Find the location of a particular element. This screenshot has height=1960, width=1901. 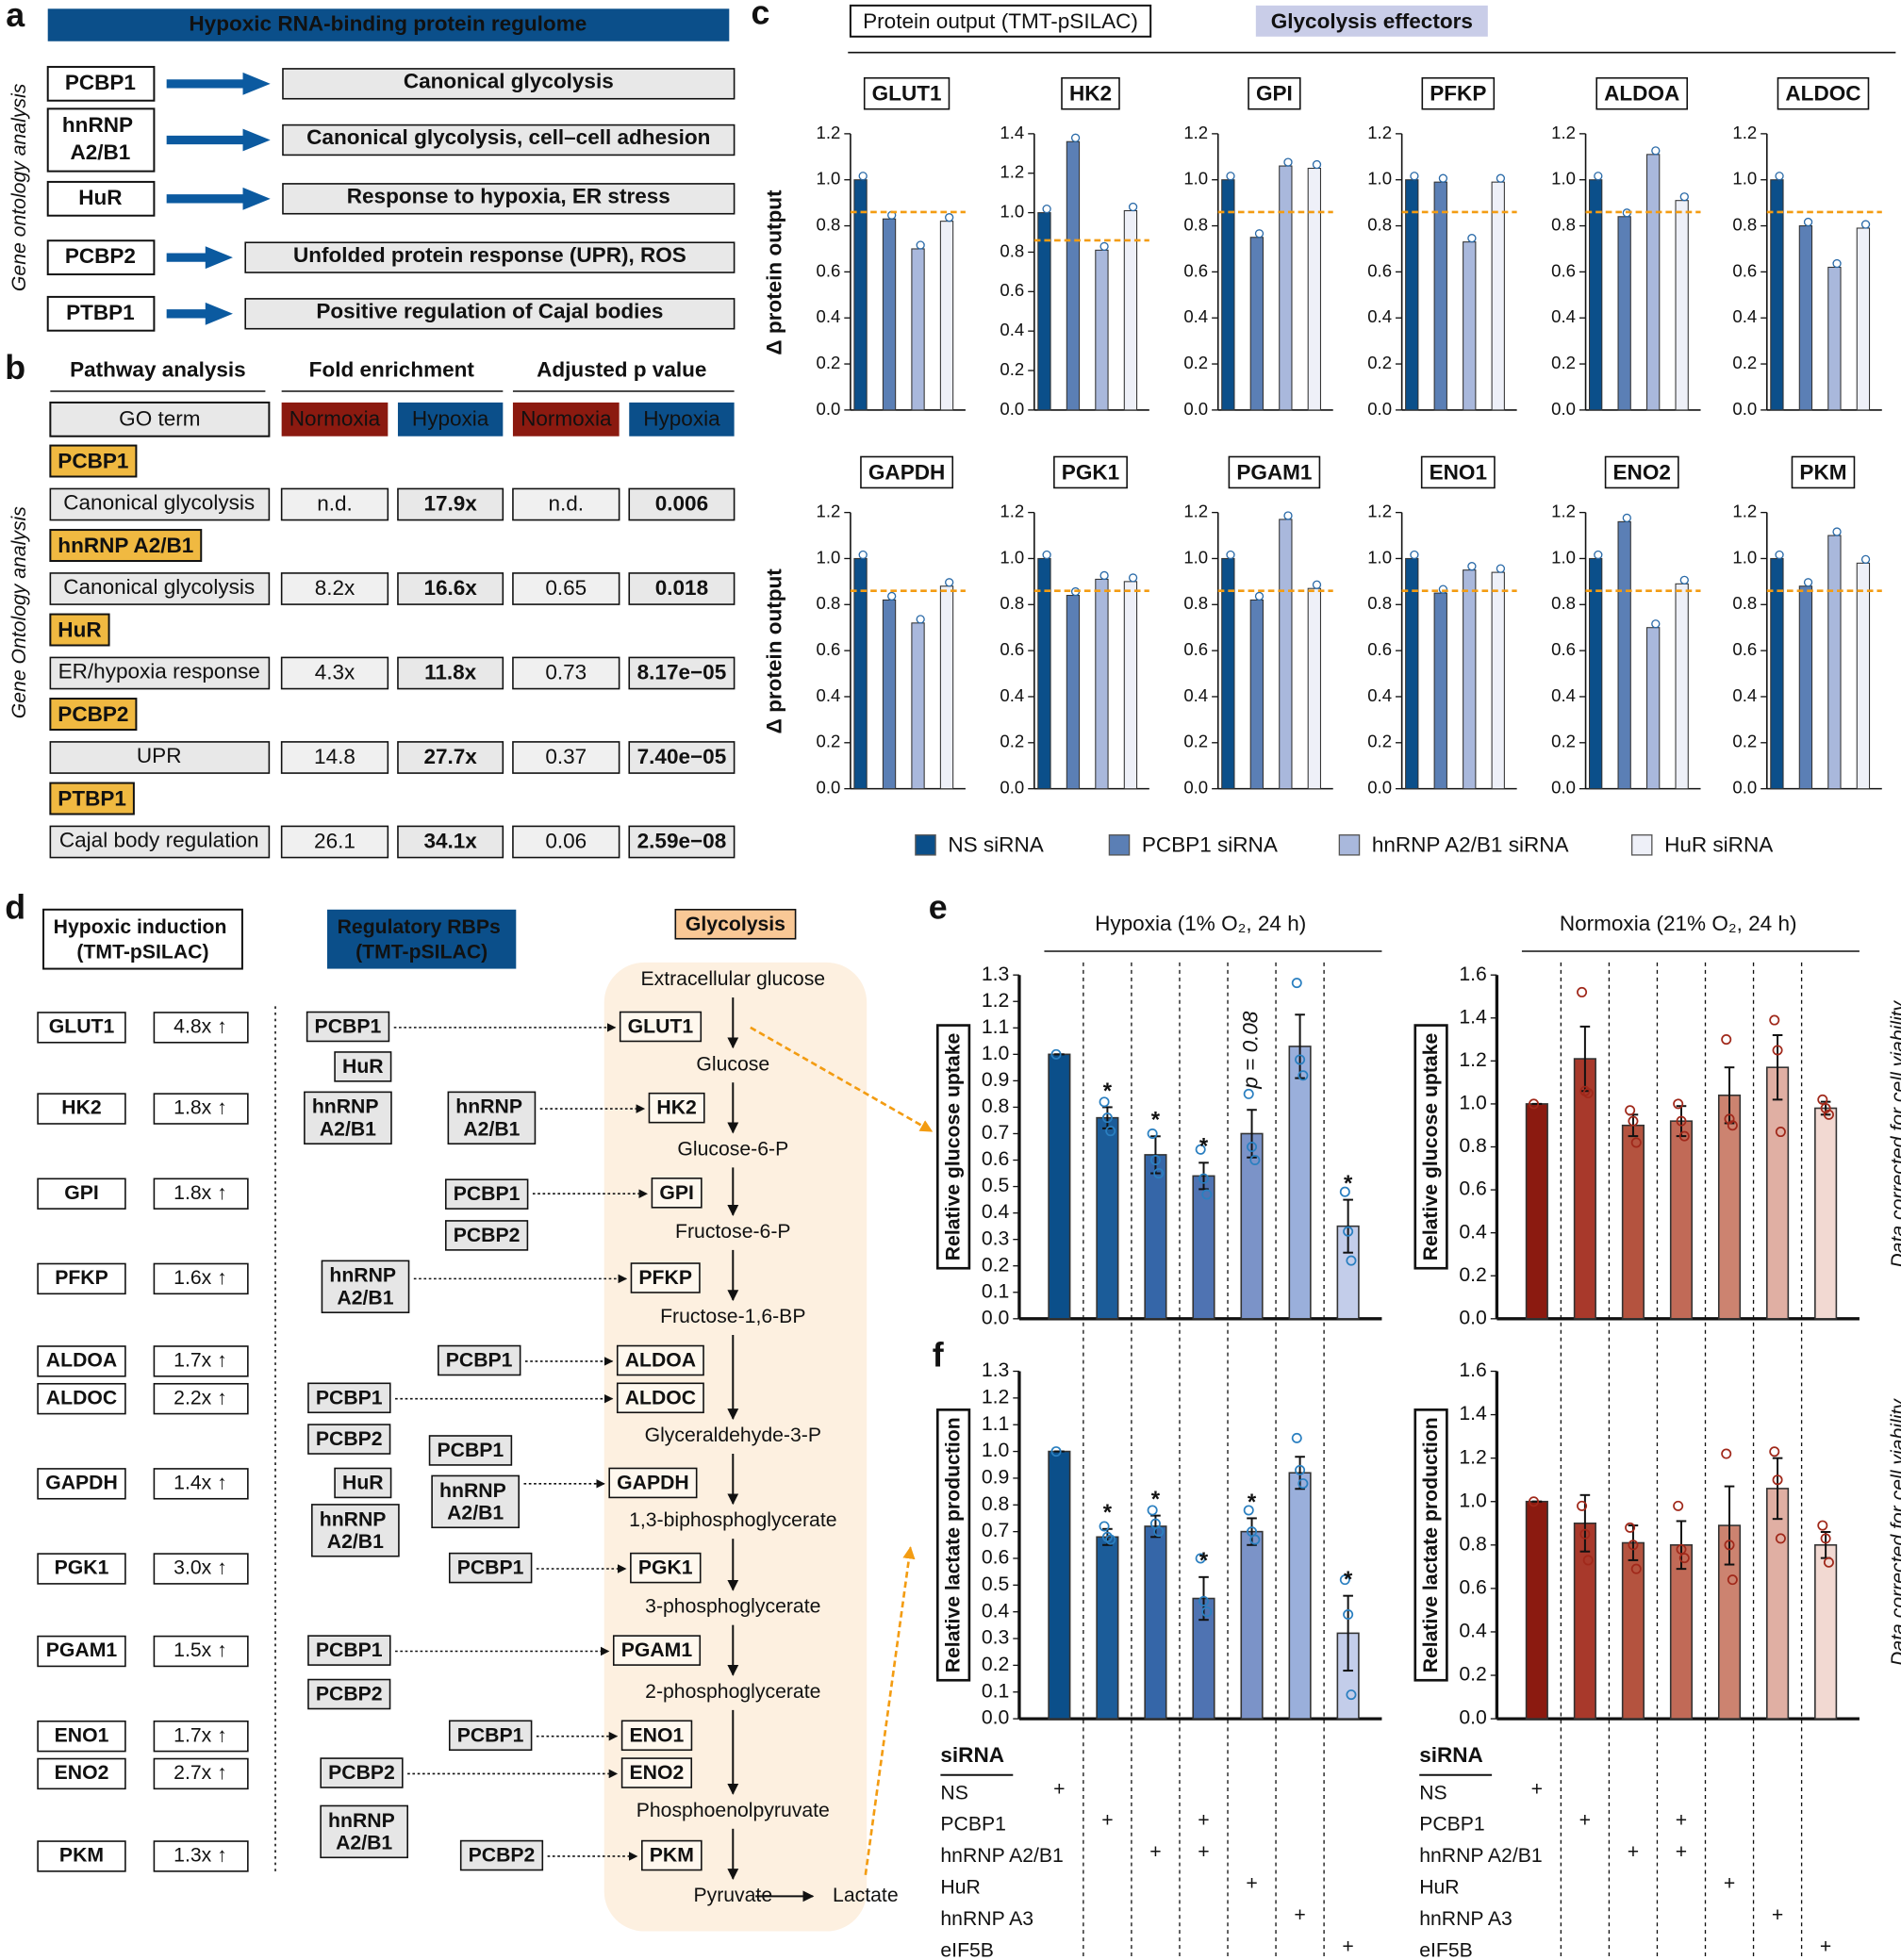

legend-swatch is located at coordinates (1349, 845).